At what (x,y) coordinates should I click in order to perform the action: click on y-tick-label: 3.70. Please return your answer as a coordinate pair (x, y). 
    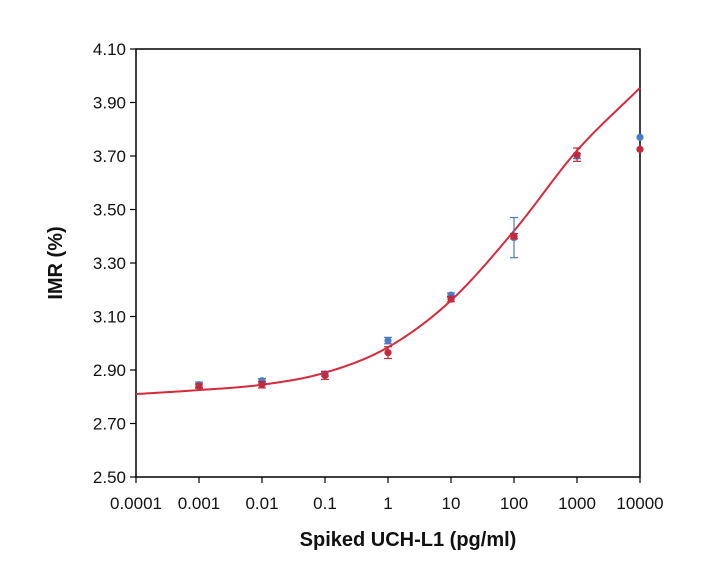
    Looking at the image, I should click on (109, 156).